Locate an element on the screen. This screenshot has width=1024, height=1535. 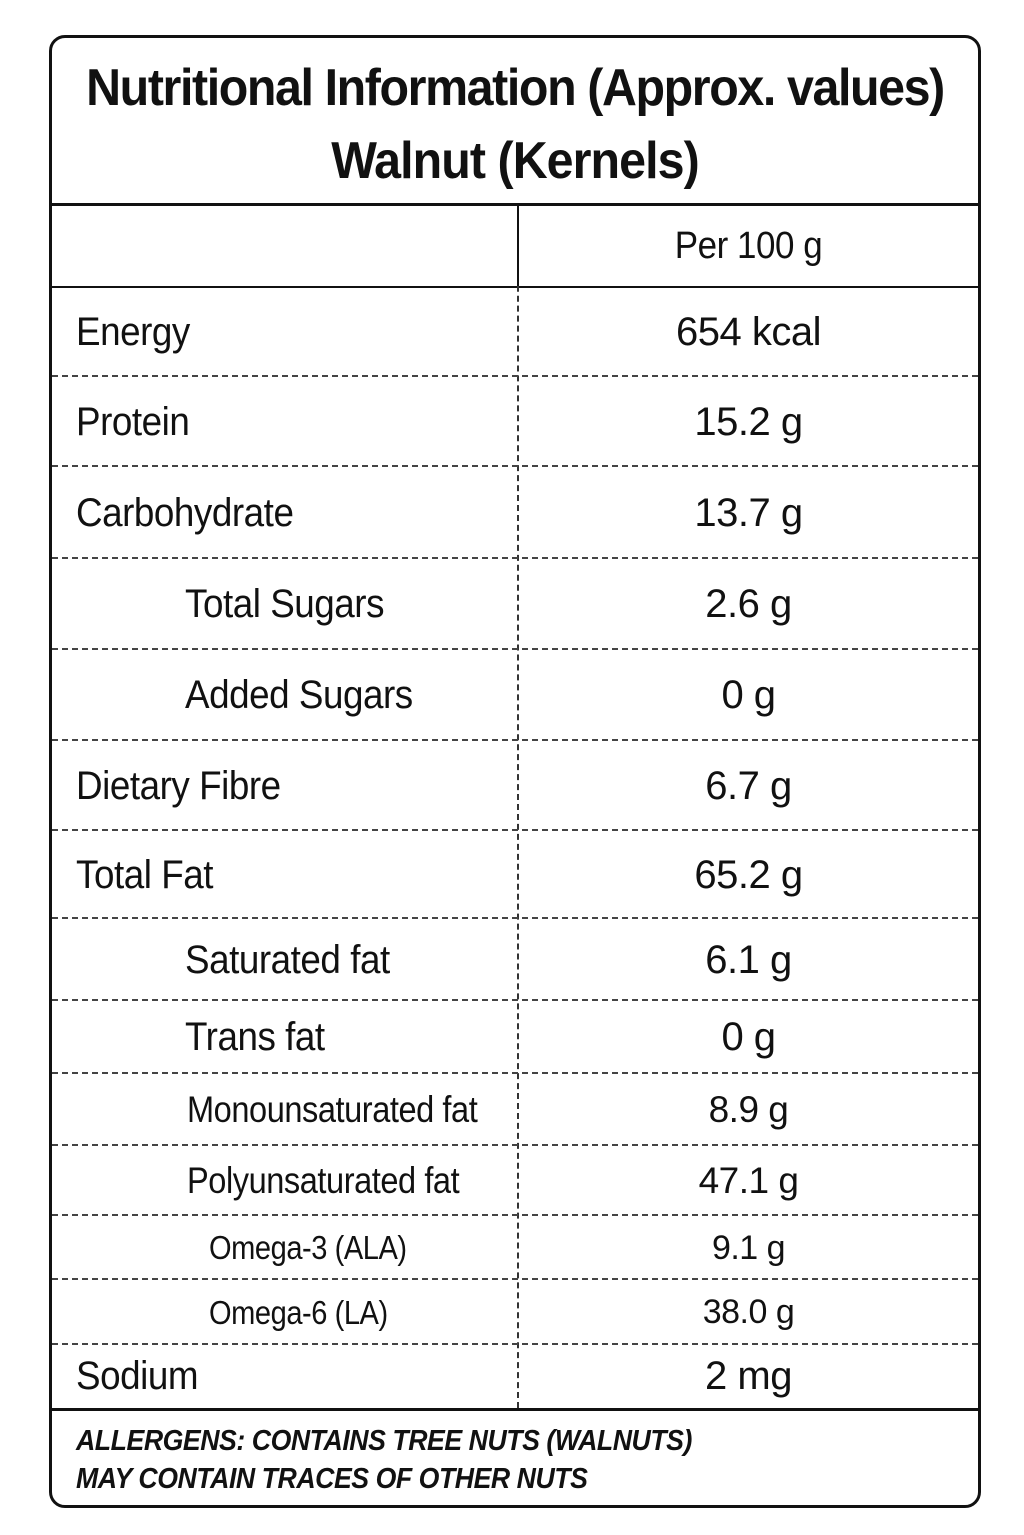
nutrient-name: Carbohydrate is located at coordinates (185, 513).